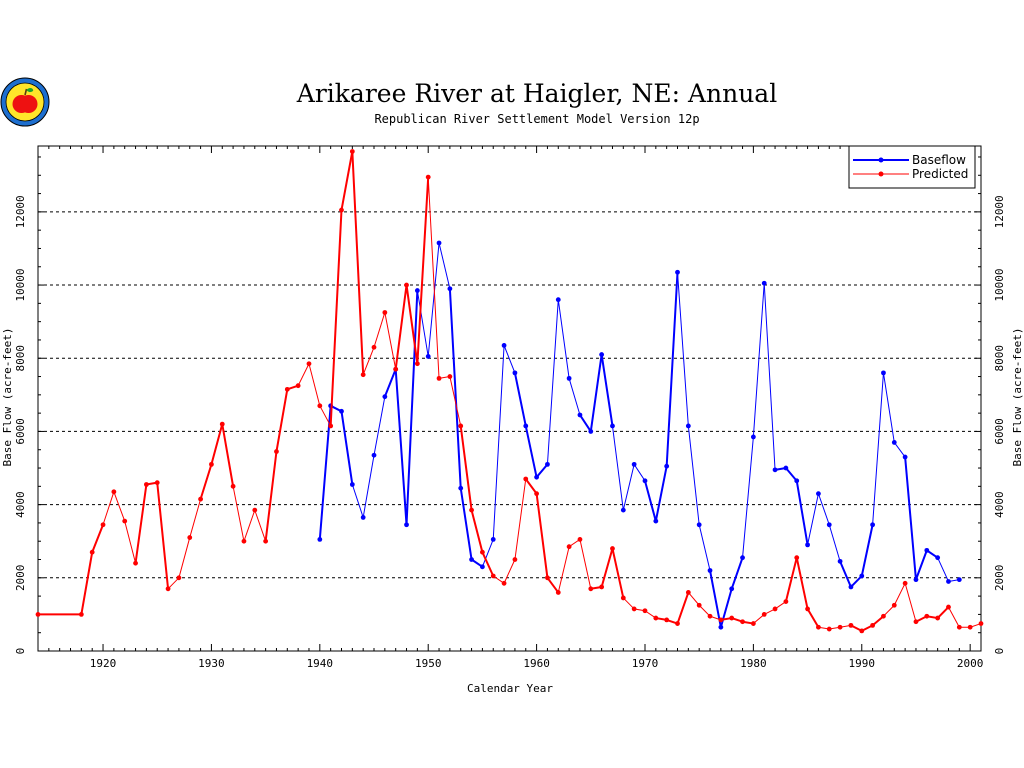  What do you see at coordinates (939, 160) in the screenshot?
I see `legend-baseflow-label: Baseflow` at bounding box center [939, 160].